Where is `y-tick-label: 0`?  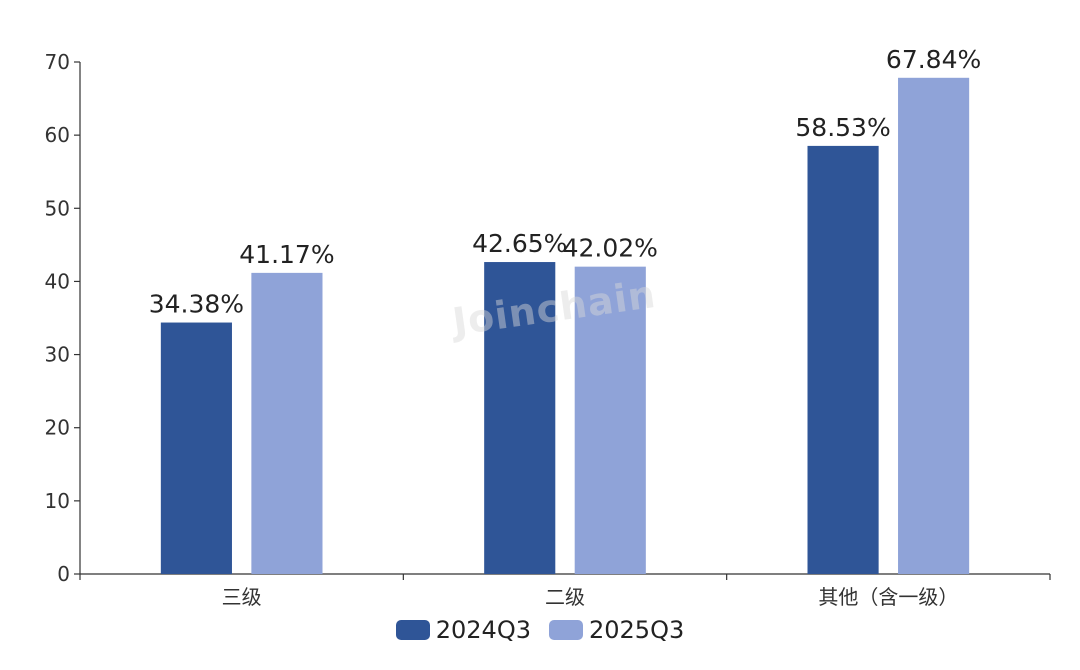 y-tick-label: 0 is located at coordinates (63, 574).